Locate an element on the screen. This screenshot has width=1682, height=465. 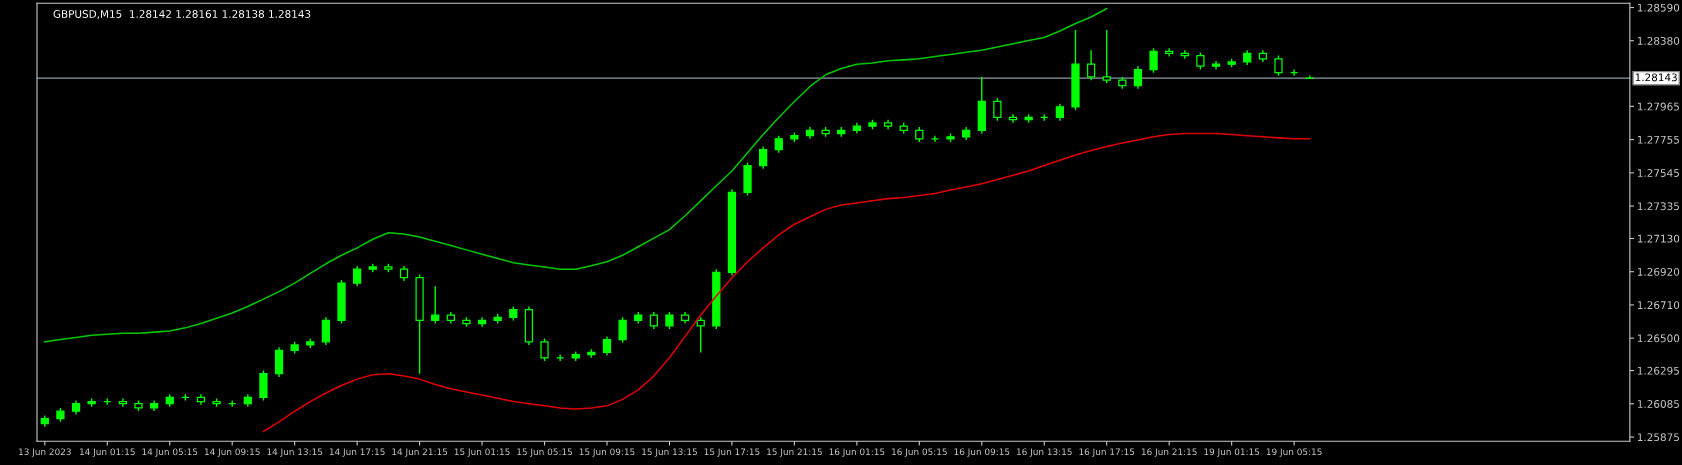
x-tick-label: 15 Jun 01:15 is located at coordinates (482, 452).